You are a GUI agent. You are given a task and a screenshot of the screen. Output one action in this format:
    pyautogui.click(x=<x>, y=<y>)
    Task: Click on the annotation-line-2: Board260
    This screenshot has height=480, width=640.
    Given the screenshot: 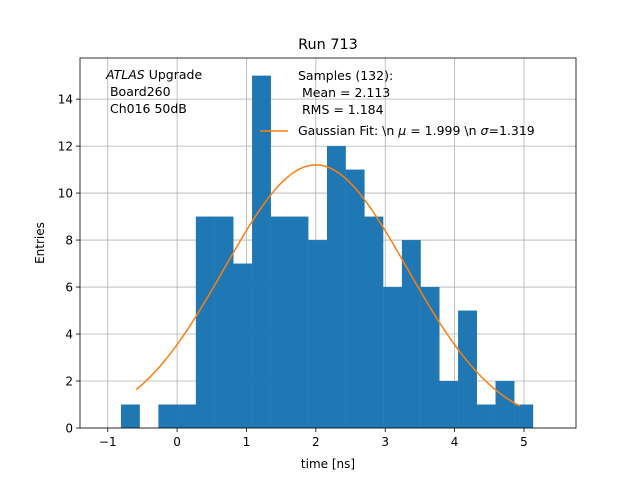 What is the action you would take?
    pyautogui.click(x=138, y=91)
    